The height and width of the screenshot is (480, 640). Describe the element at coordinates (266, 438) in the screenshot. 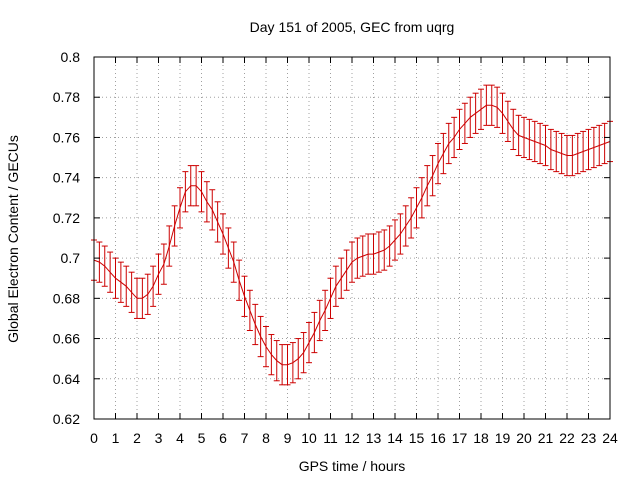

I see `x-tick-label: 8` at that location.